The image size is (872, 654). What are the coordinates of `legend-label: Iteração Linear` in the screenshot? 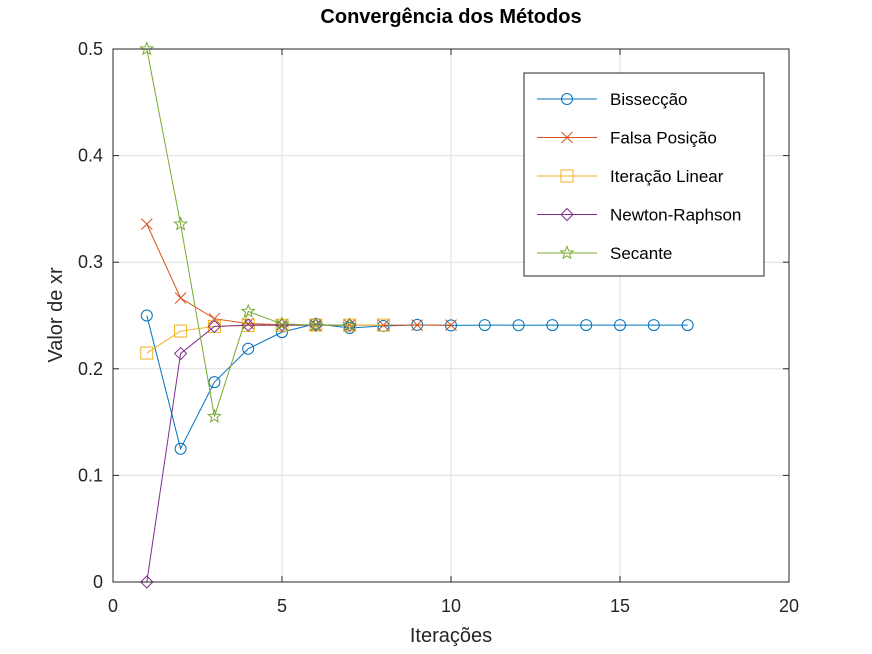 It's located at (667, 176).